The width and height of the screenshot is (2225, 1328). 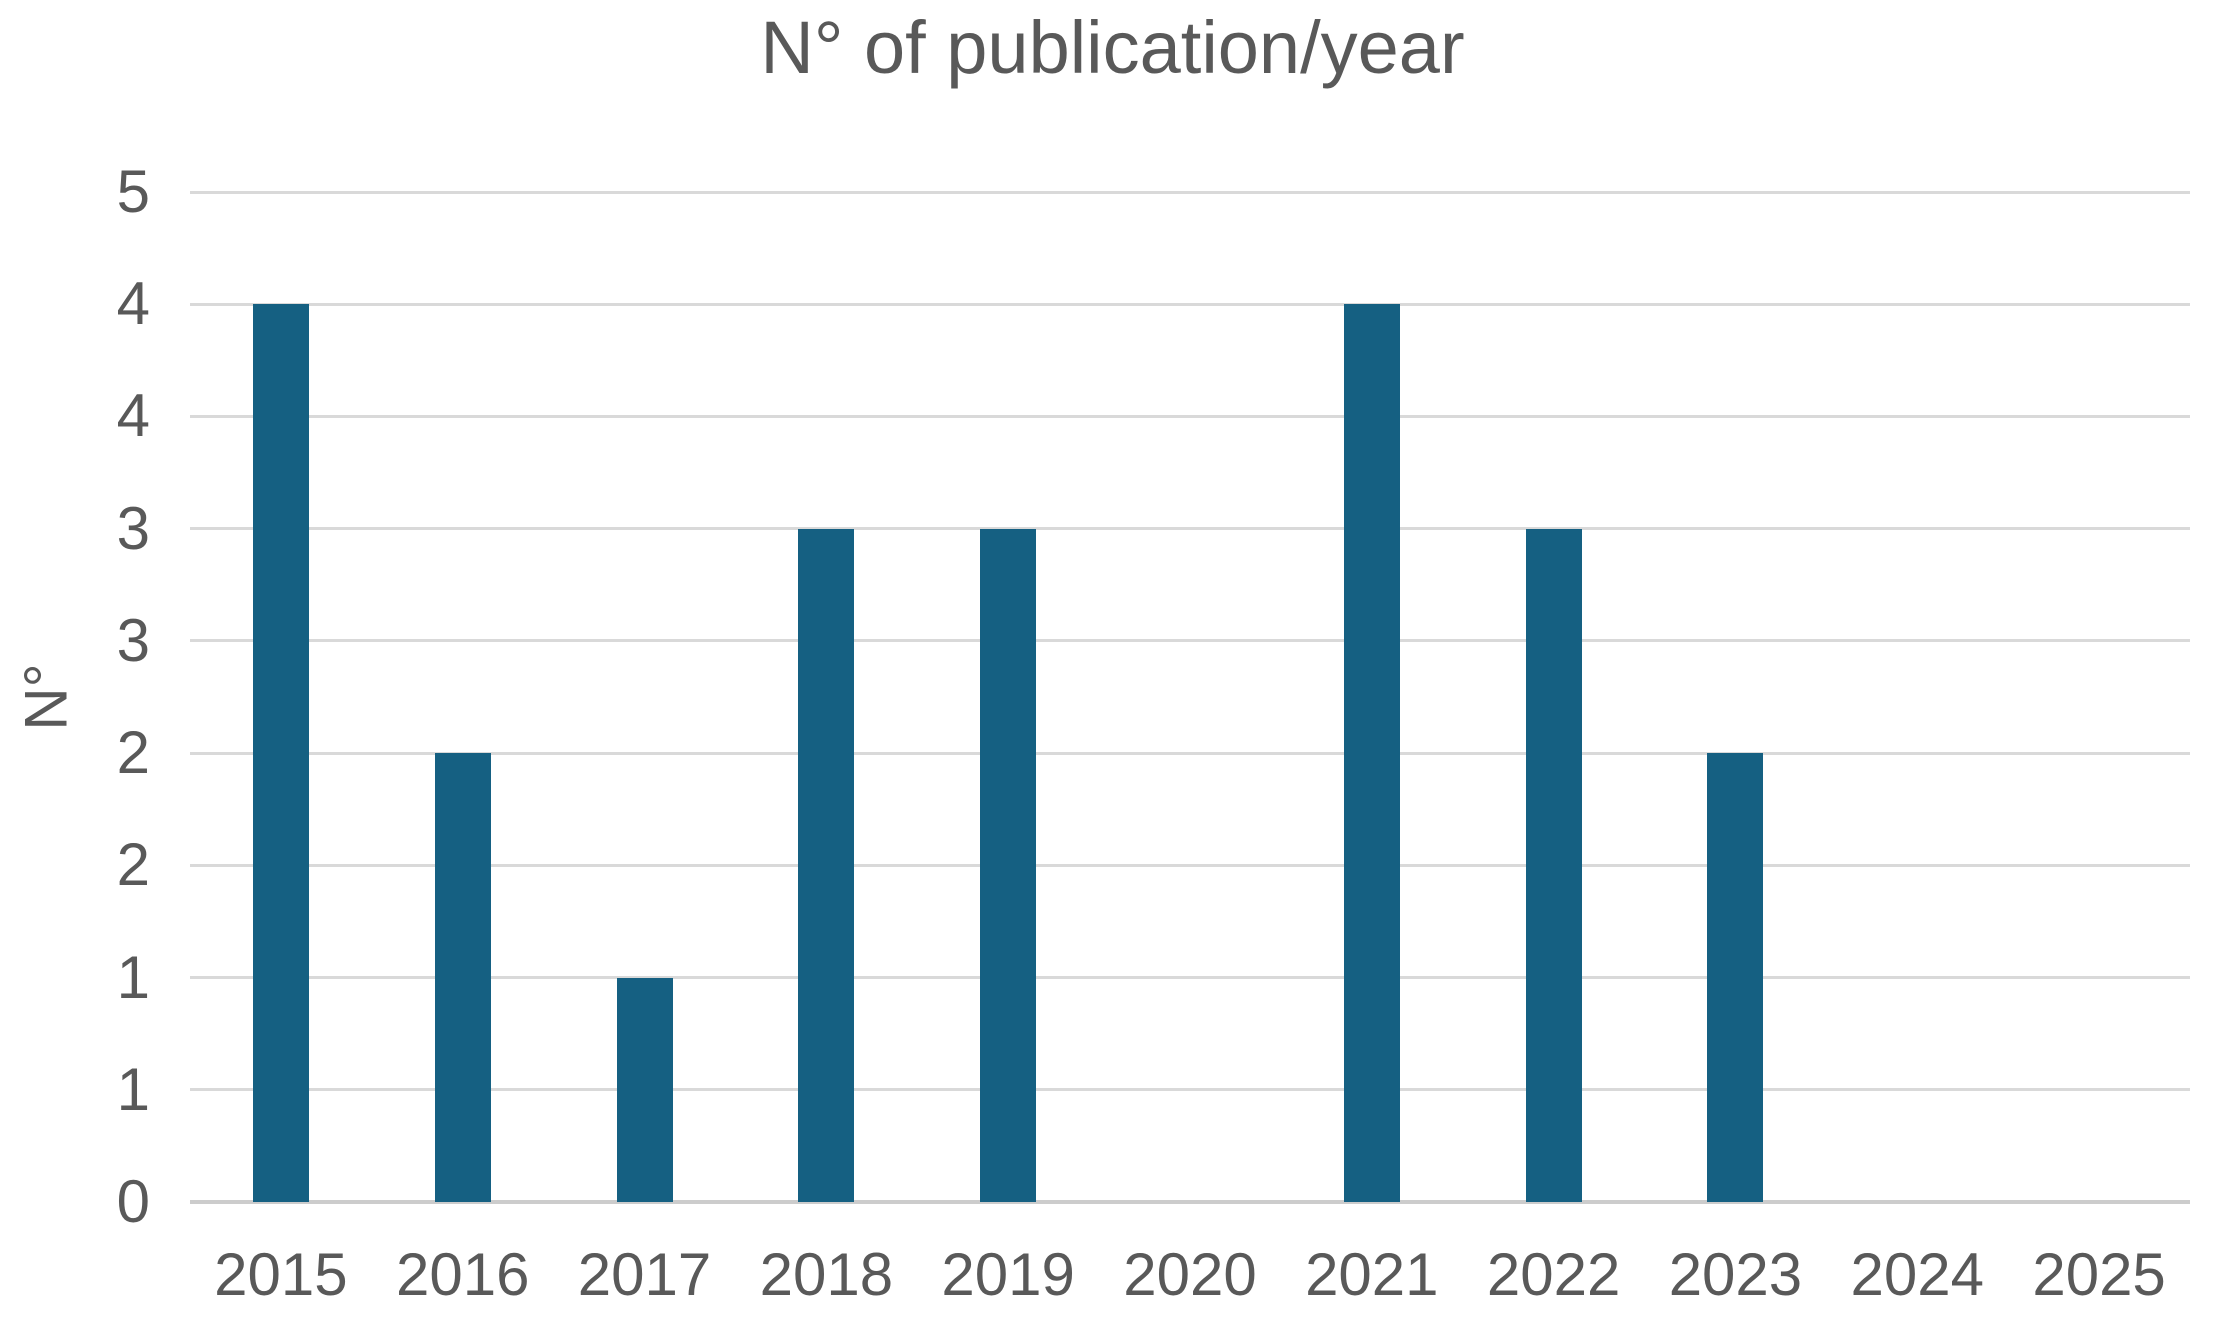 I want to click on x-tick-label: 2016, so click(x=462, y=1274).